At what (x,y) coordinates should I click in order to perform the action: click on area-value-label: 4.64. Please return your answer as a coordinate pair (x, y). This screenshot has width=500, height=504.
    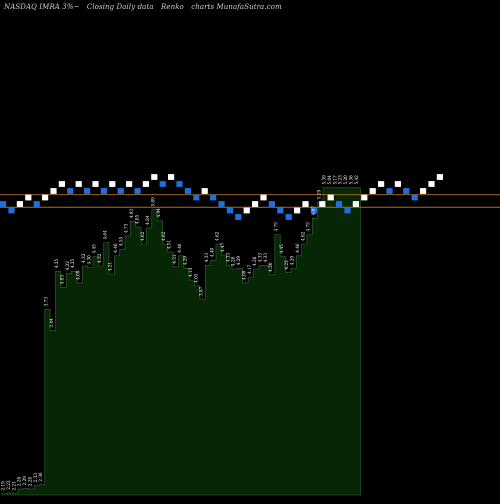
    Looking at the image, I should click on (104, 235).